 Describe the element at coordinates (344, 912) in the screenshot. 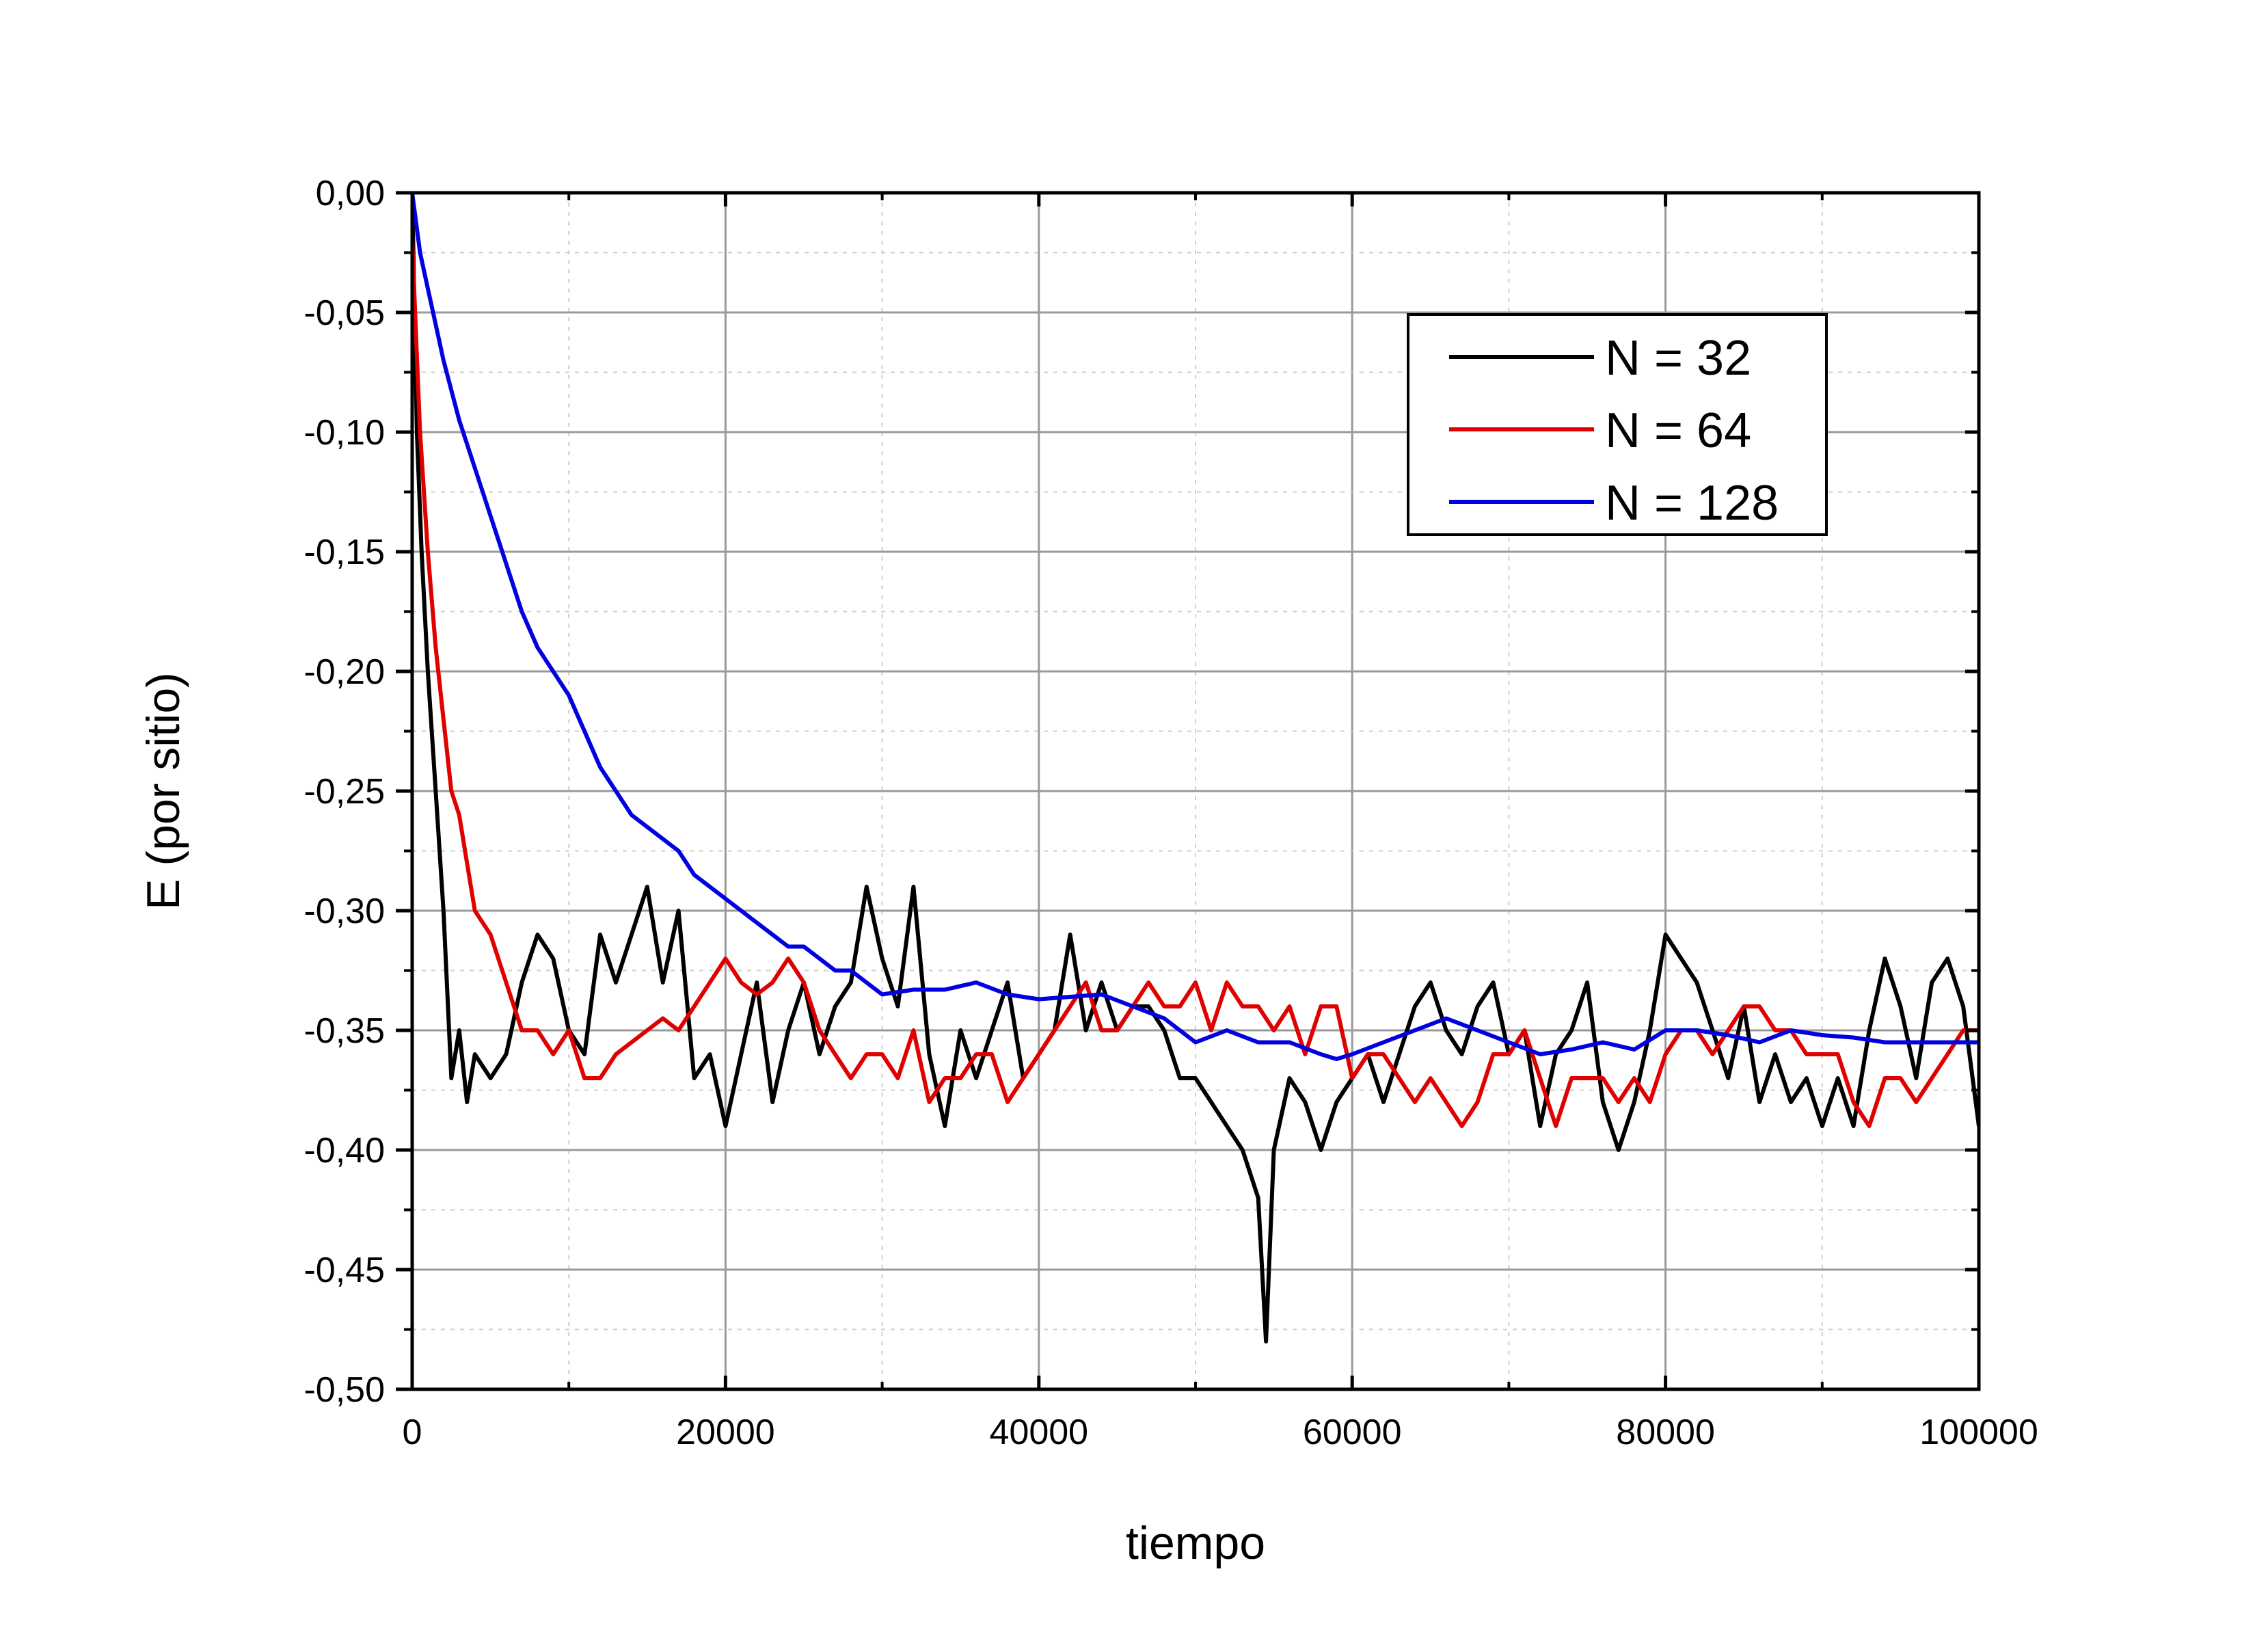

I see `y-tick-label: -0,30` at that location.